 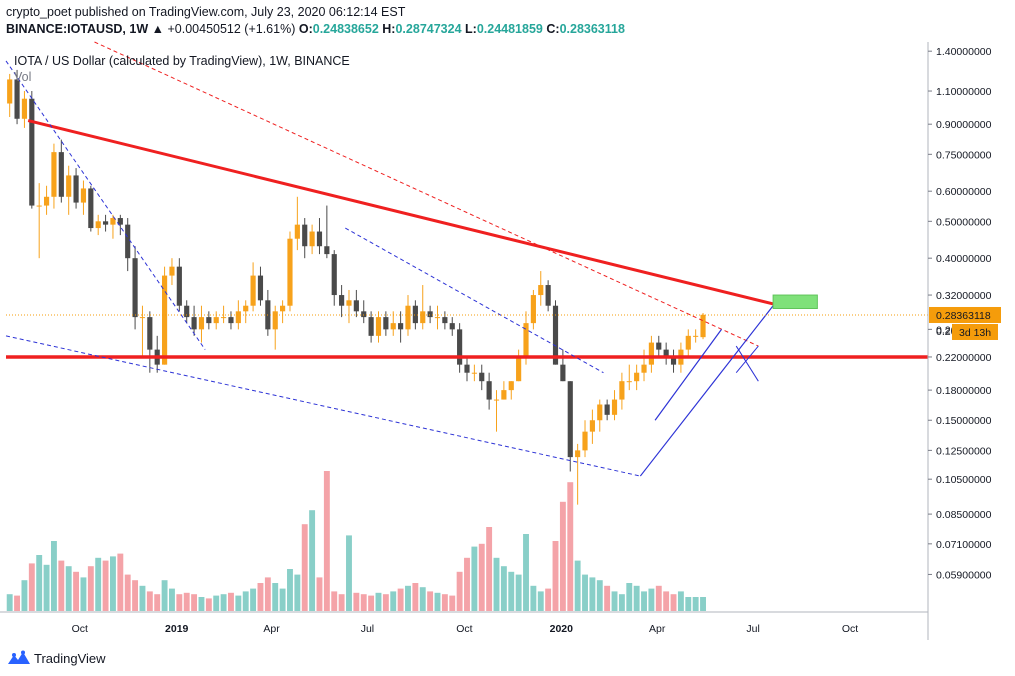 I want to click on y-tick-label: 0.12500000, so click(x=964, y=451).